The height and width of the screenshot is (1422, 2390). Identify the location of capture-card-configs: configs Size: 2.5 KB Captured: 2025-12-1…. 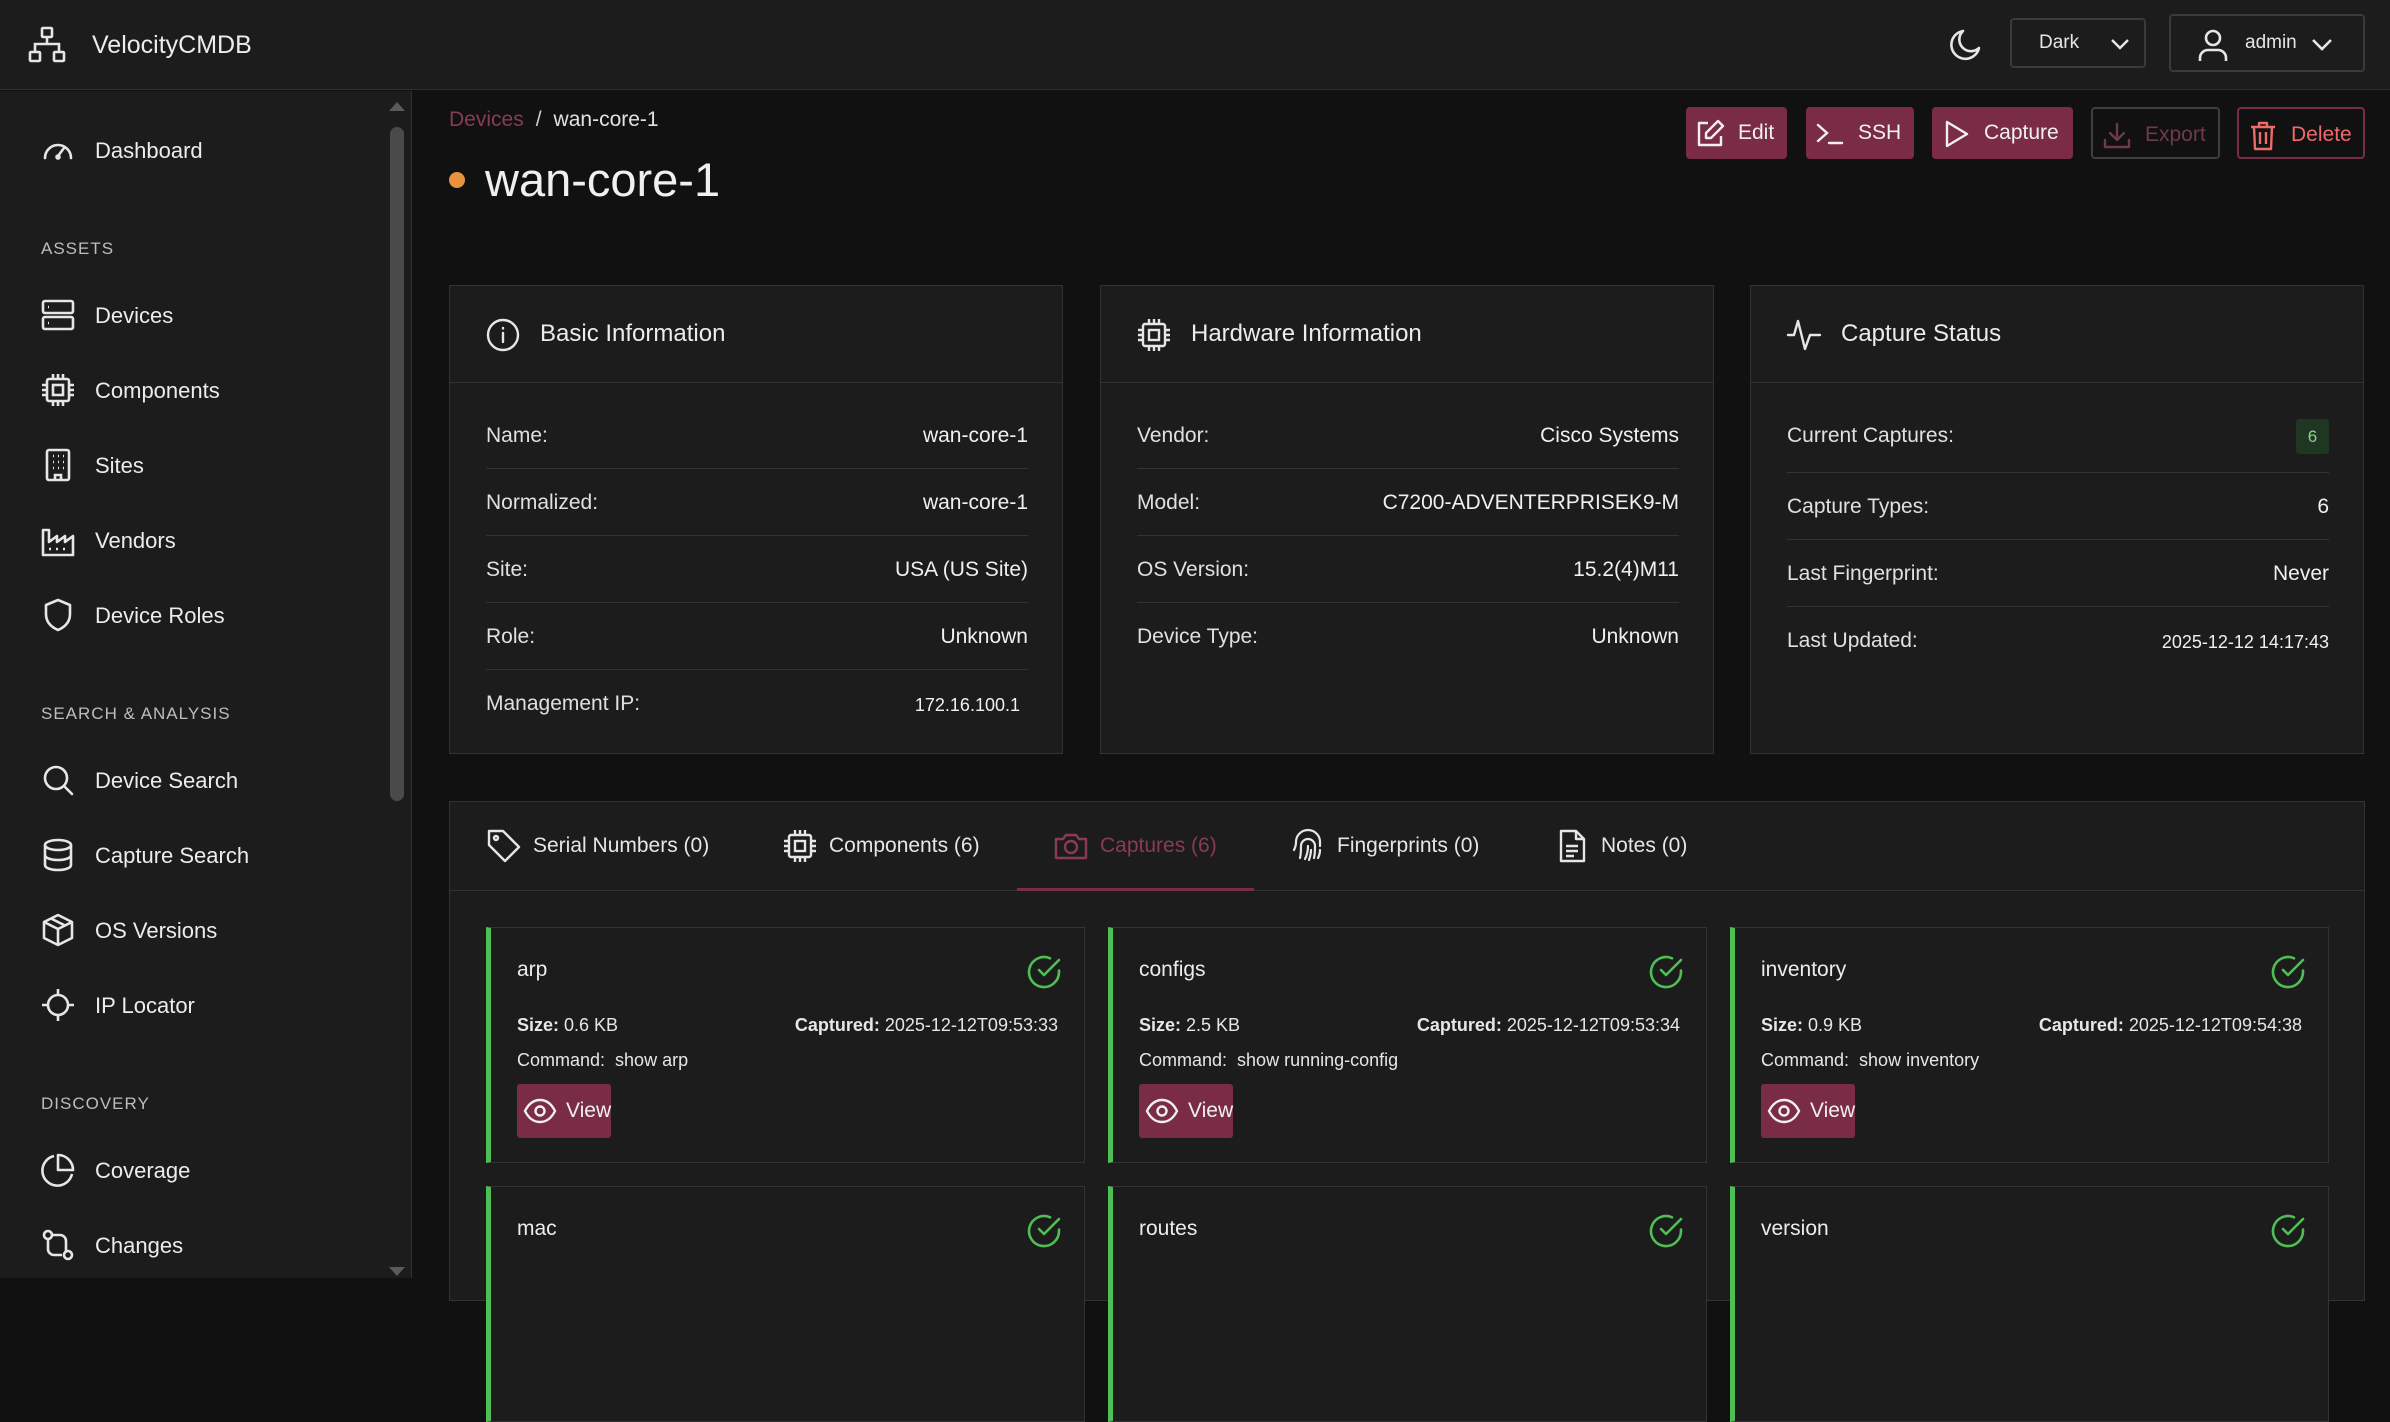
(1407, 1045).